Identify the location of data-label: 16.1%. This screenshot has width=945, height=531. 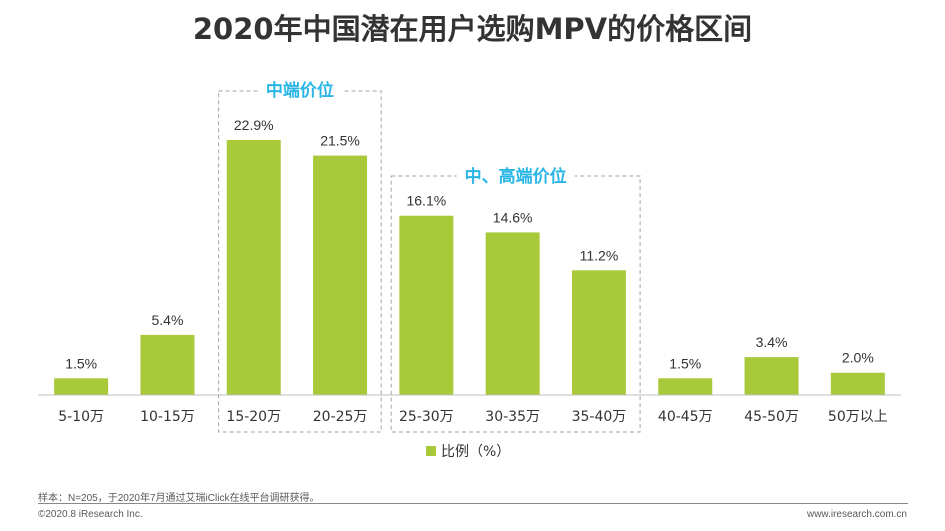
(426, 201).